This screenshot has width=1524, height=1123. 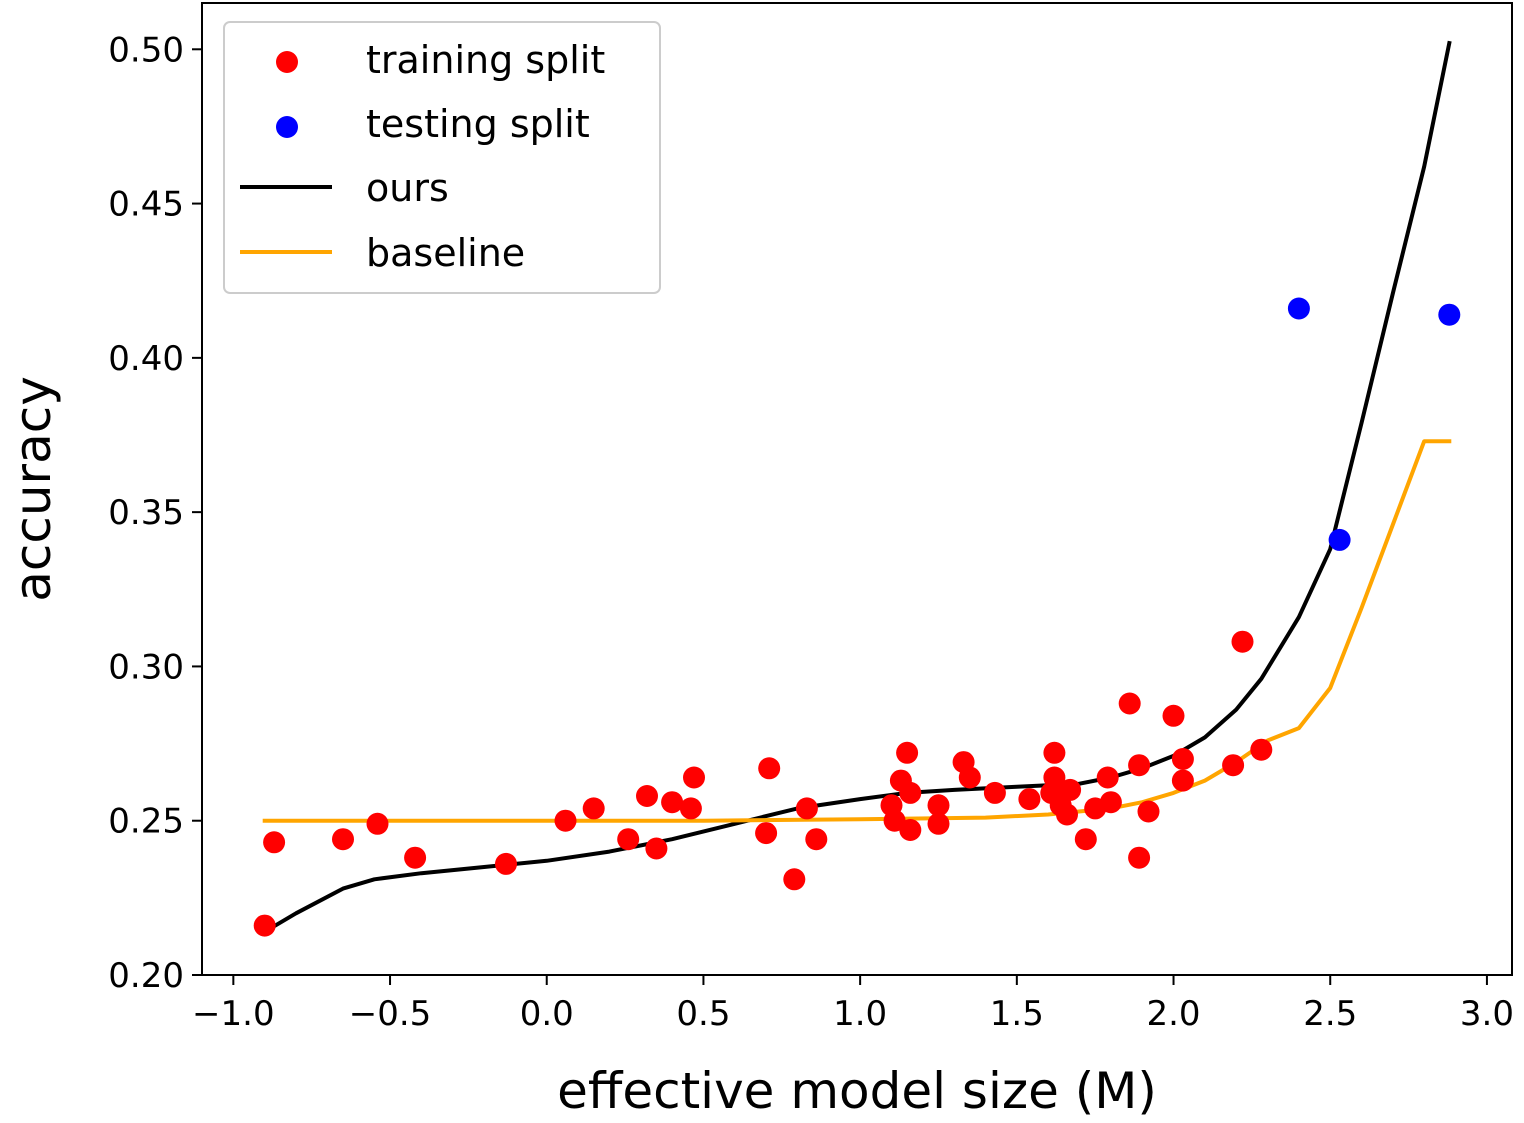 What do you see at coordinates (390, 1014) in the screenshot?
I see `x-tick-label: −0.5` at bounding box center [390, 1014].